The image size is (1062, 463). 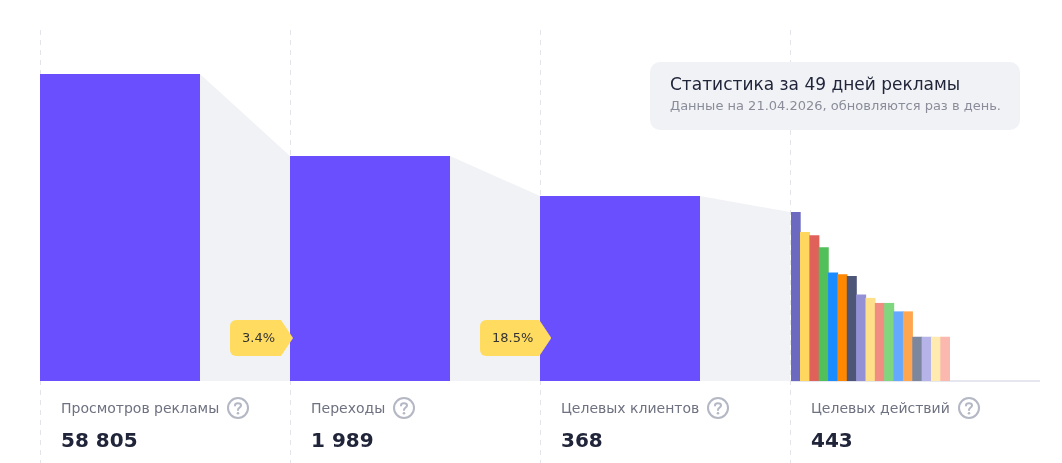 I want to click on data-label: 1 989, so click(x=342, y=440).